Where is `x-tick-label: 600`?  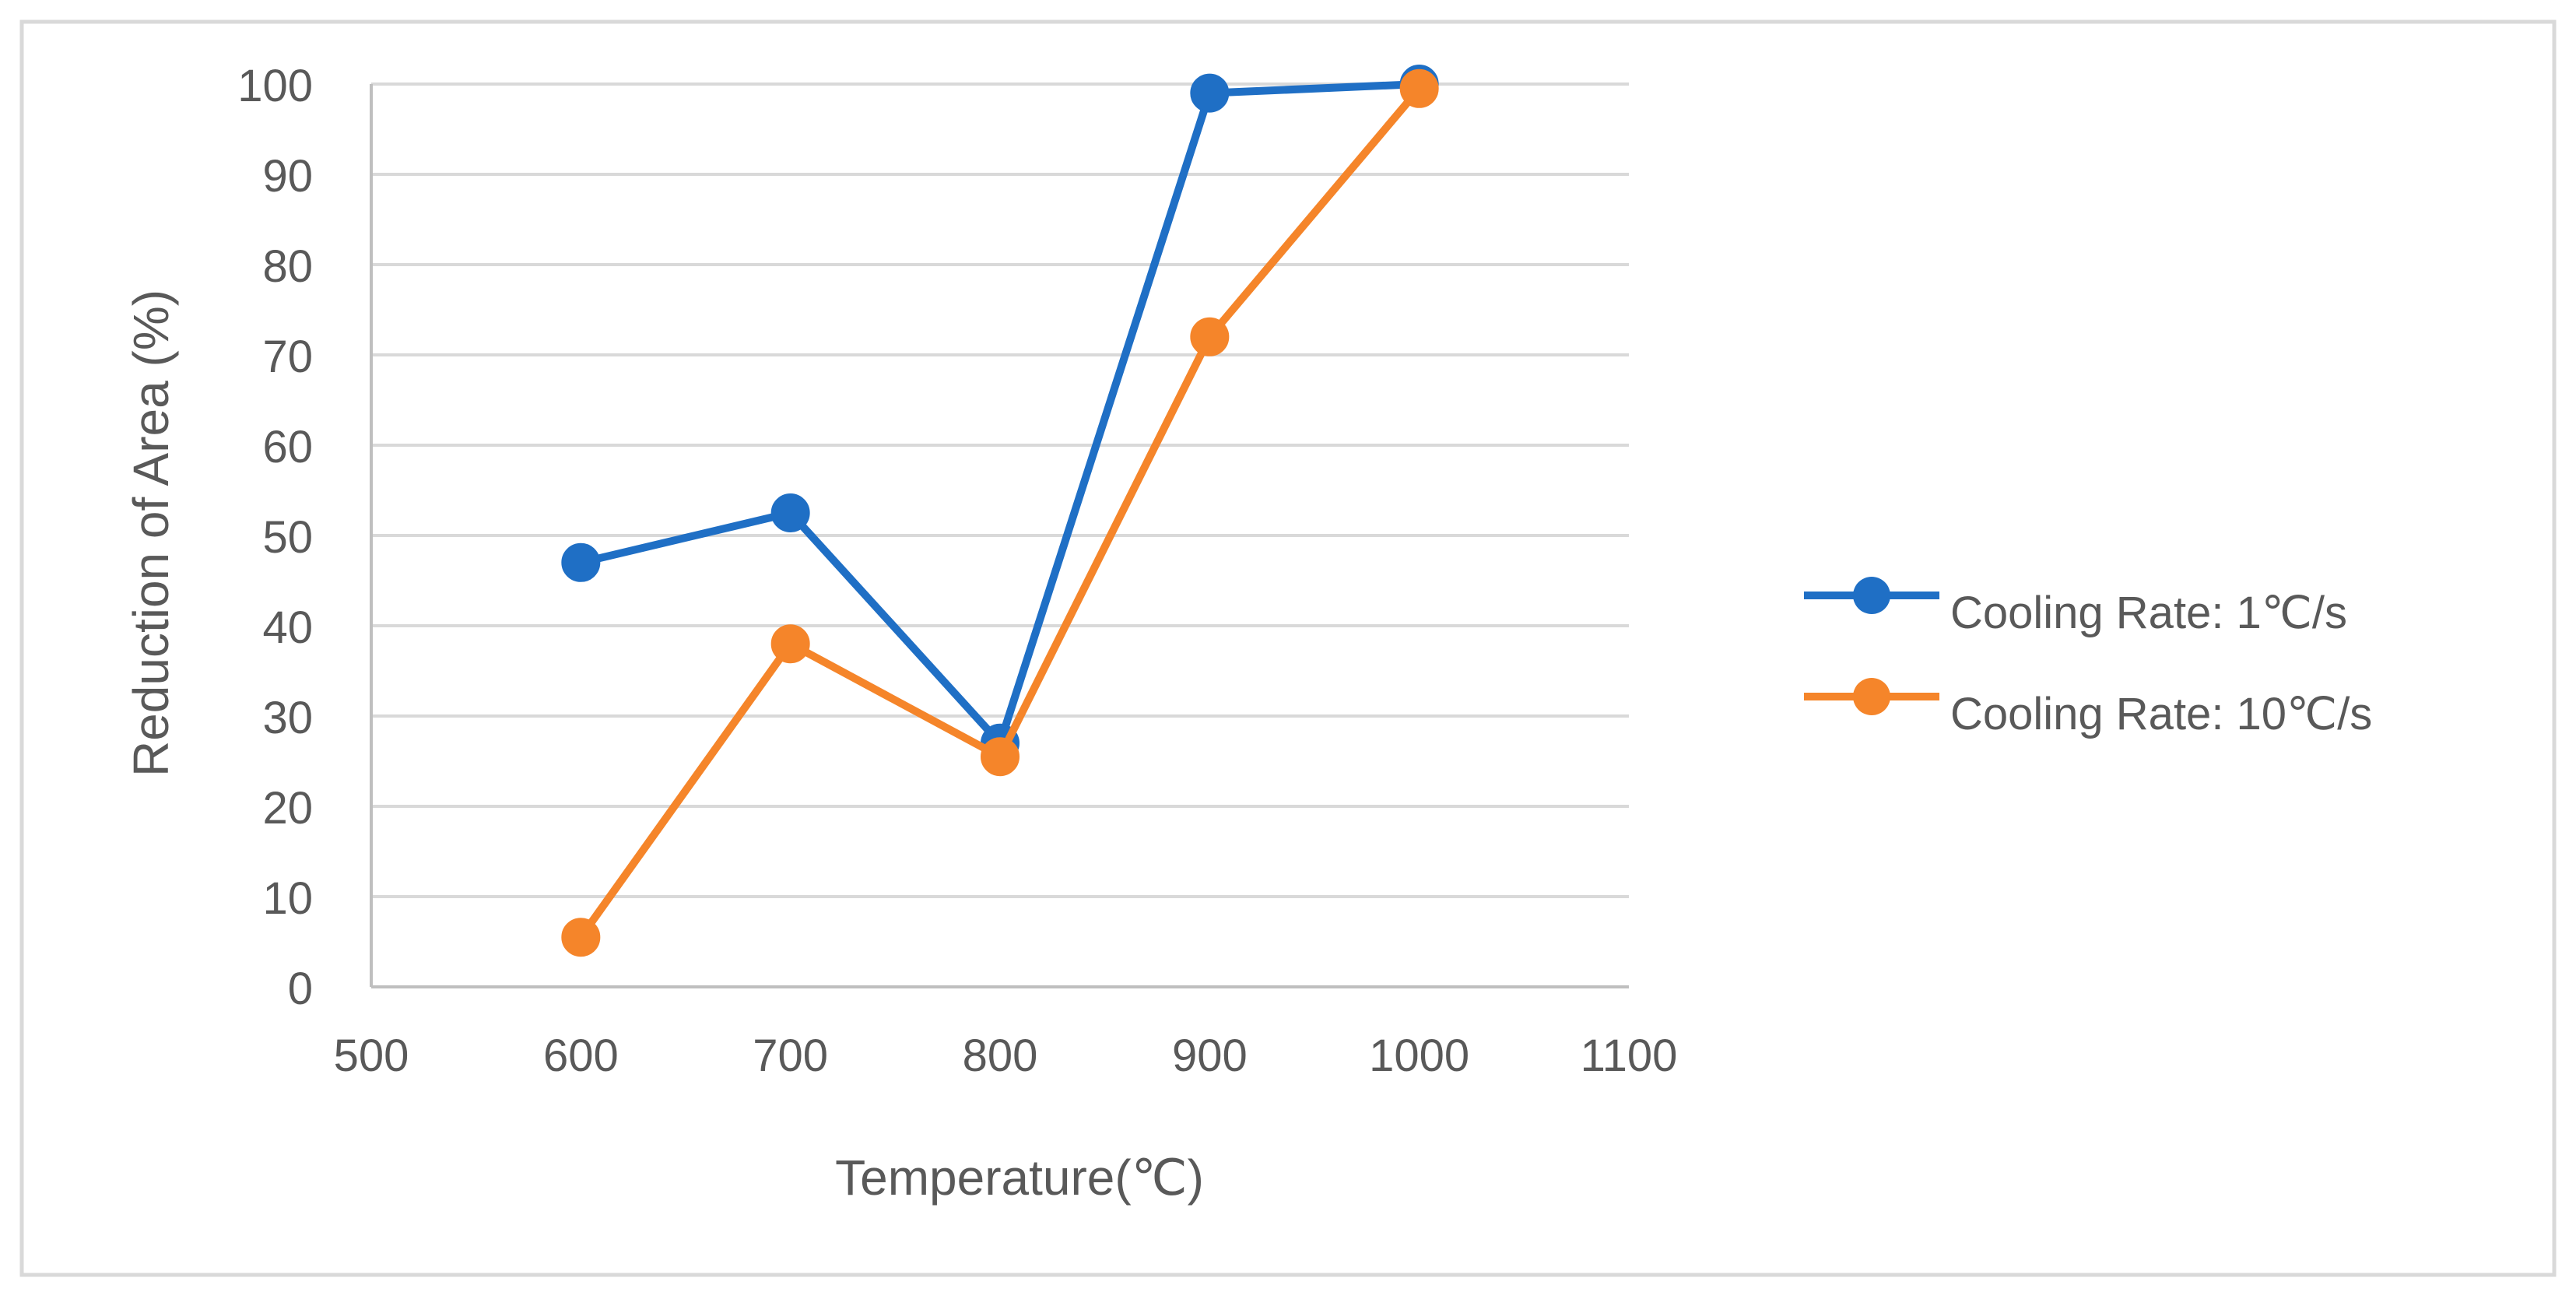 x-tick-label: 600 is located at coordinates (581, 1055).